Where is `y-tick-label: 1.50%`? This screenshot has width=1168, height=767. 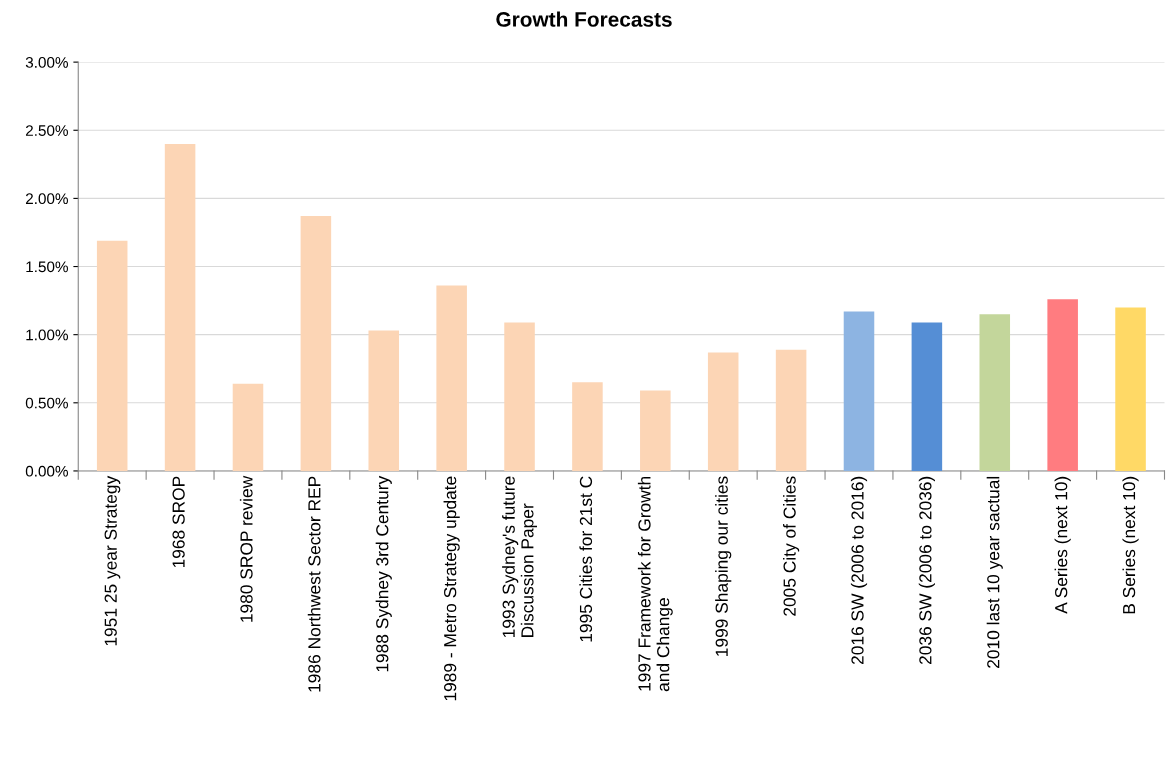
y-tick-label: 1.50% is located at coordinates (47, 267).